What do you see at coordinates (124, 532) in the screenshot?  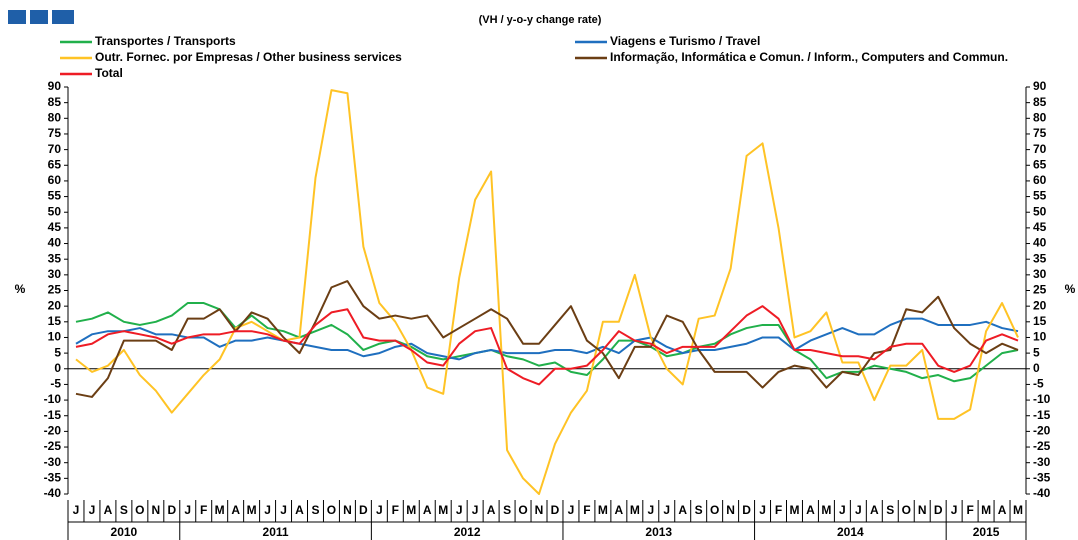 I see `year-label: 2010` at bounding box center [124, 532].